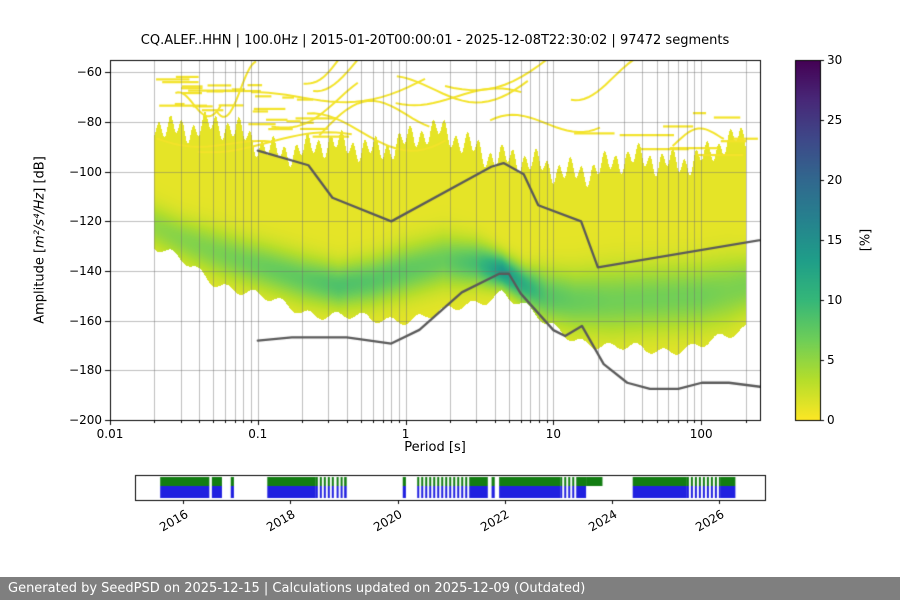 The width and height of the screenshot is (900, 600). Describe the element at coordinates (85, 320) in the screenshot. I see `y-tick-label: −160` at that location.